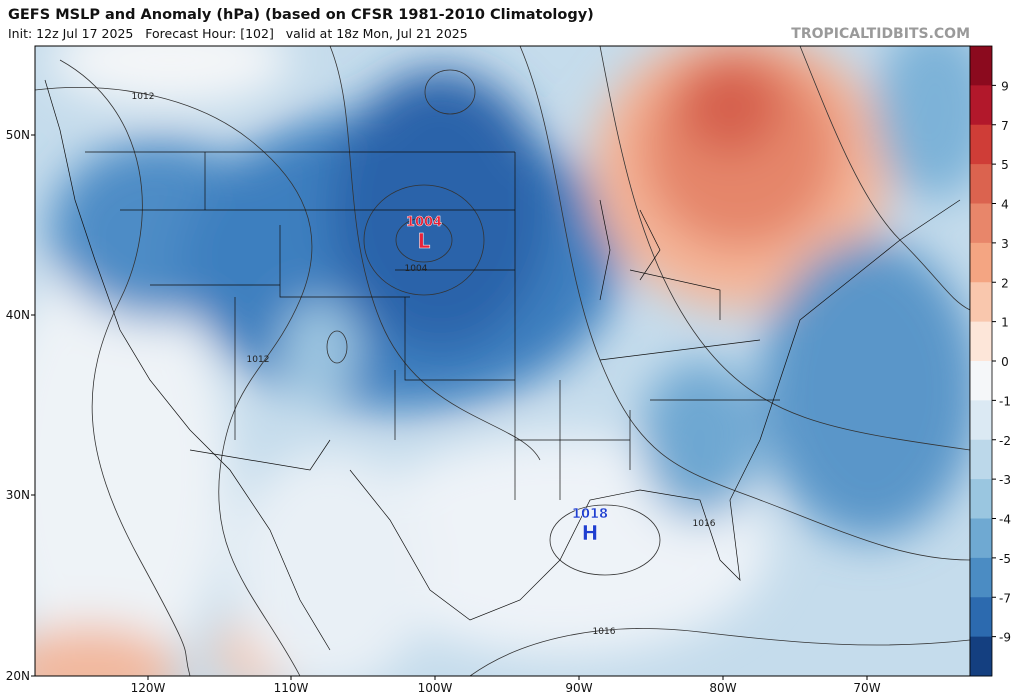 The image size is (1024, 696). What do you see at coordinates (722, 688) in the screenshot?
I see `lon-label: 80W` at bounding box center [722, 688].